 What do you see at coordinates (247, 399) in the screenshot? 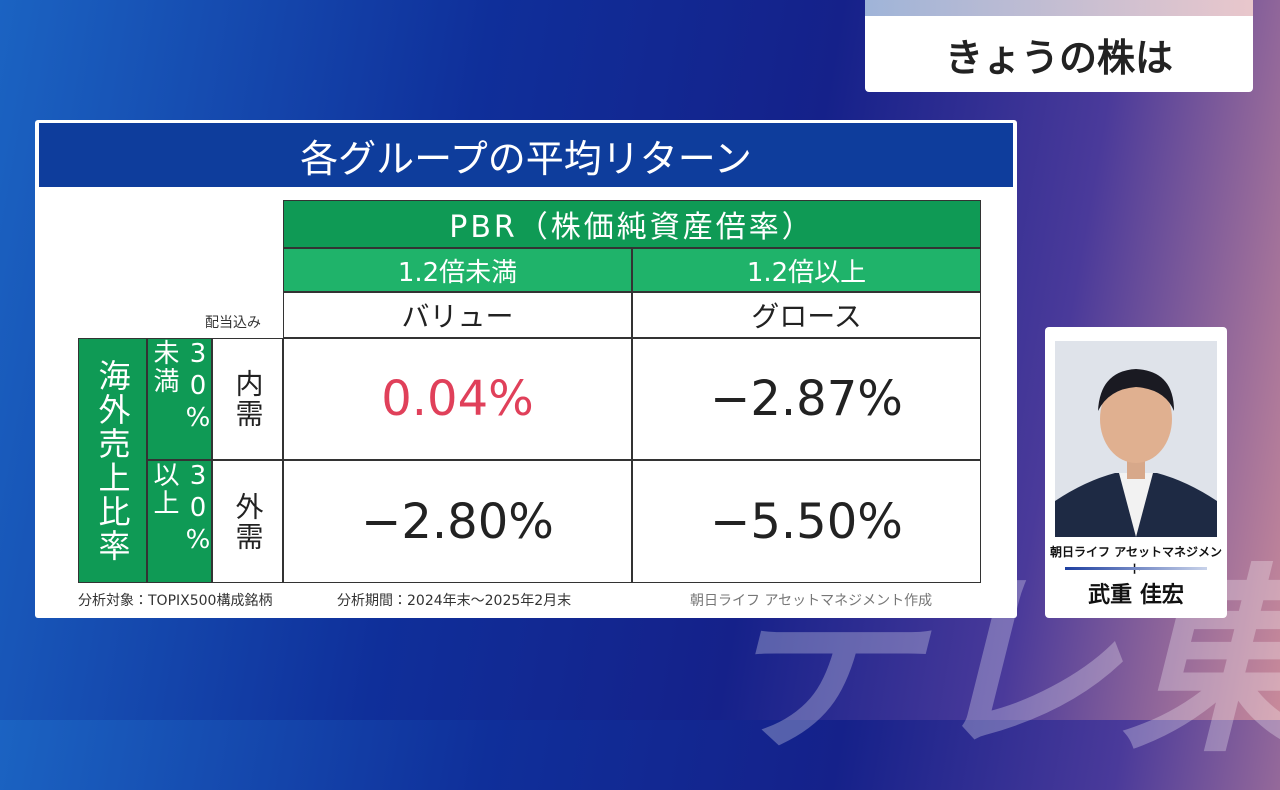
I see `row-label: 内需` at bounding box center [247, 399].